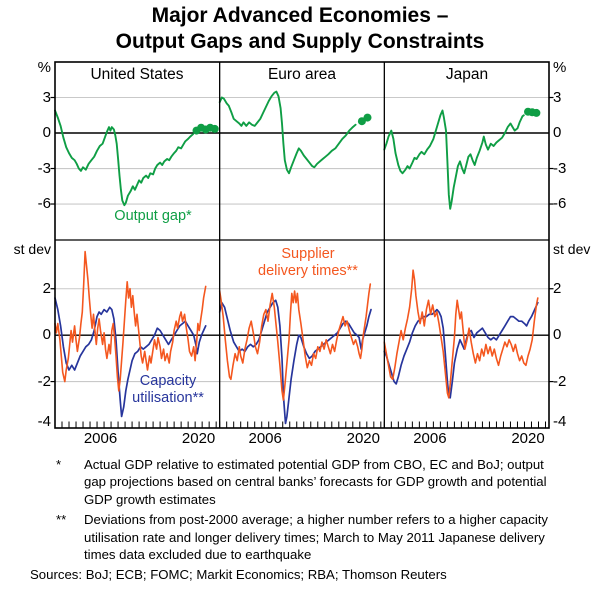 The width and height of the screenshot is (600, 594). What do you see at coordinates (560, 421) in the screenshot?
I see `y-tick-label-bottom-right: -4` at bounding box center [560, 421].